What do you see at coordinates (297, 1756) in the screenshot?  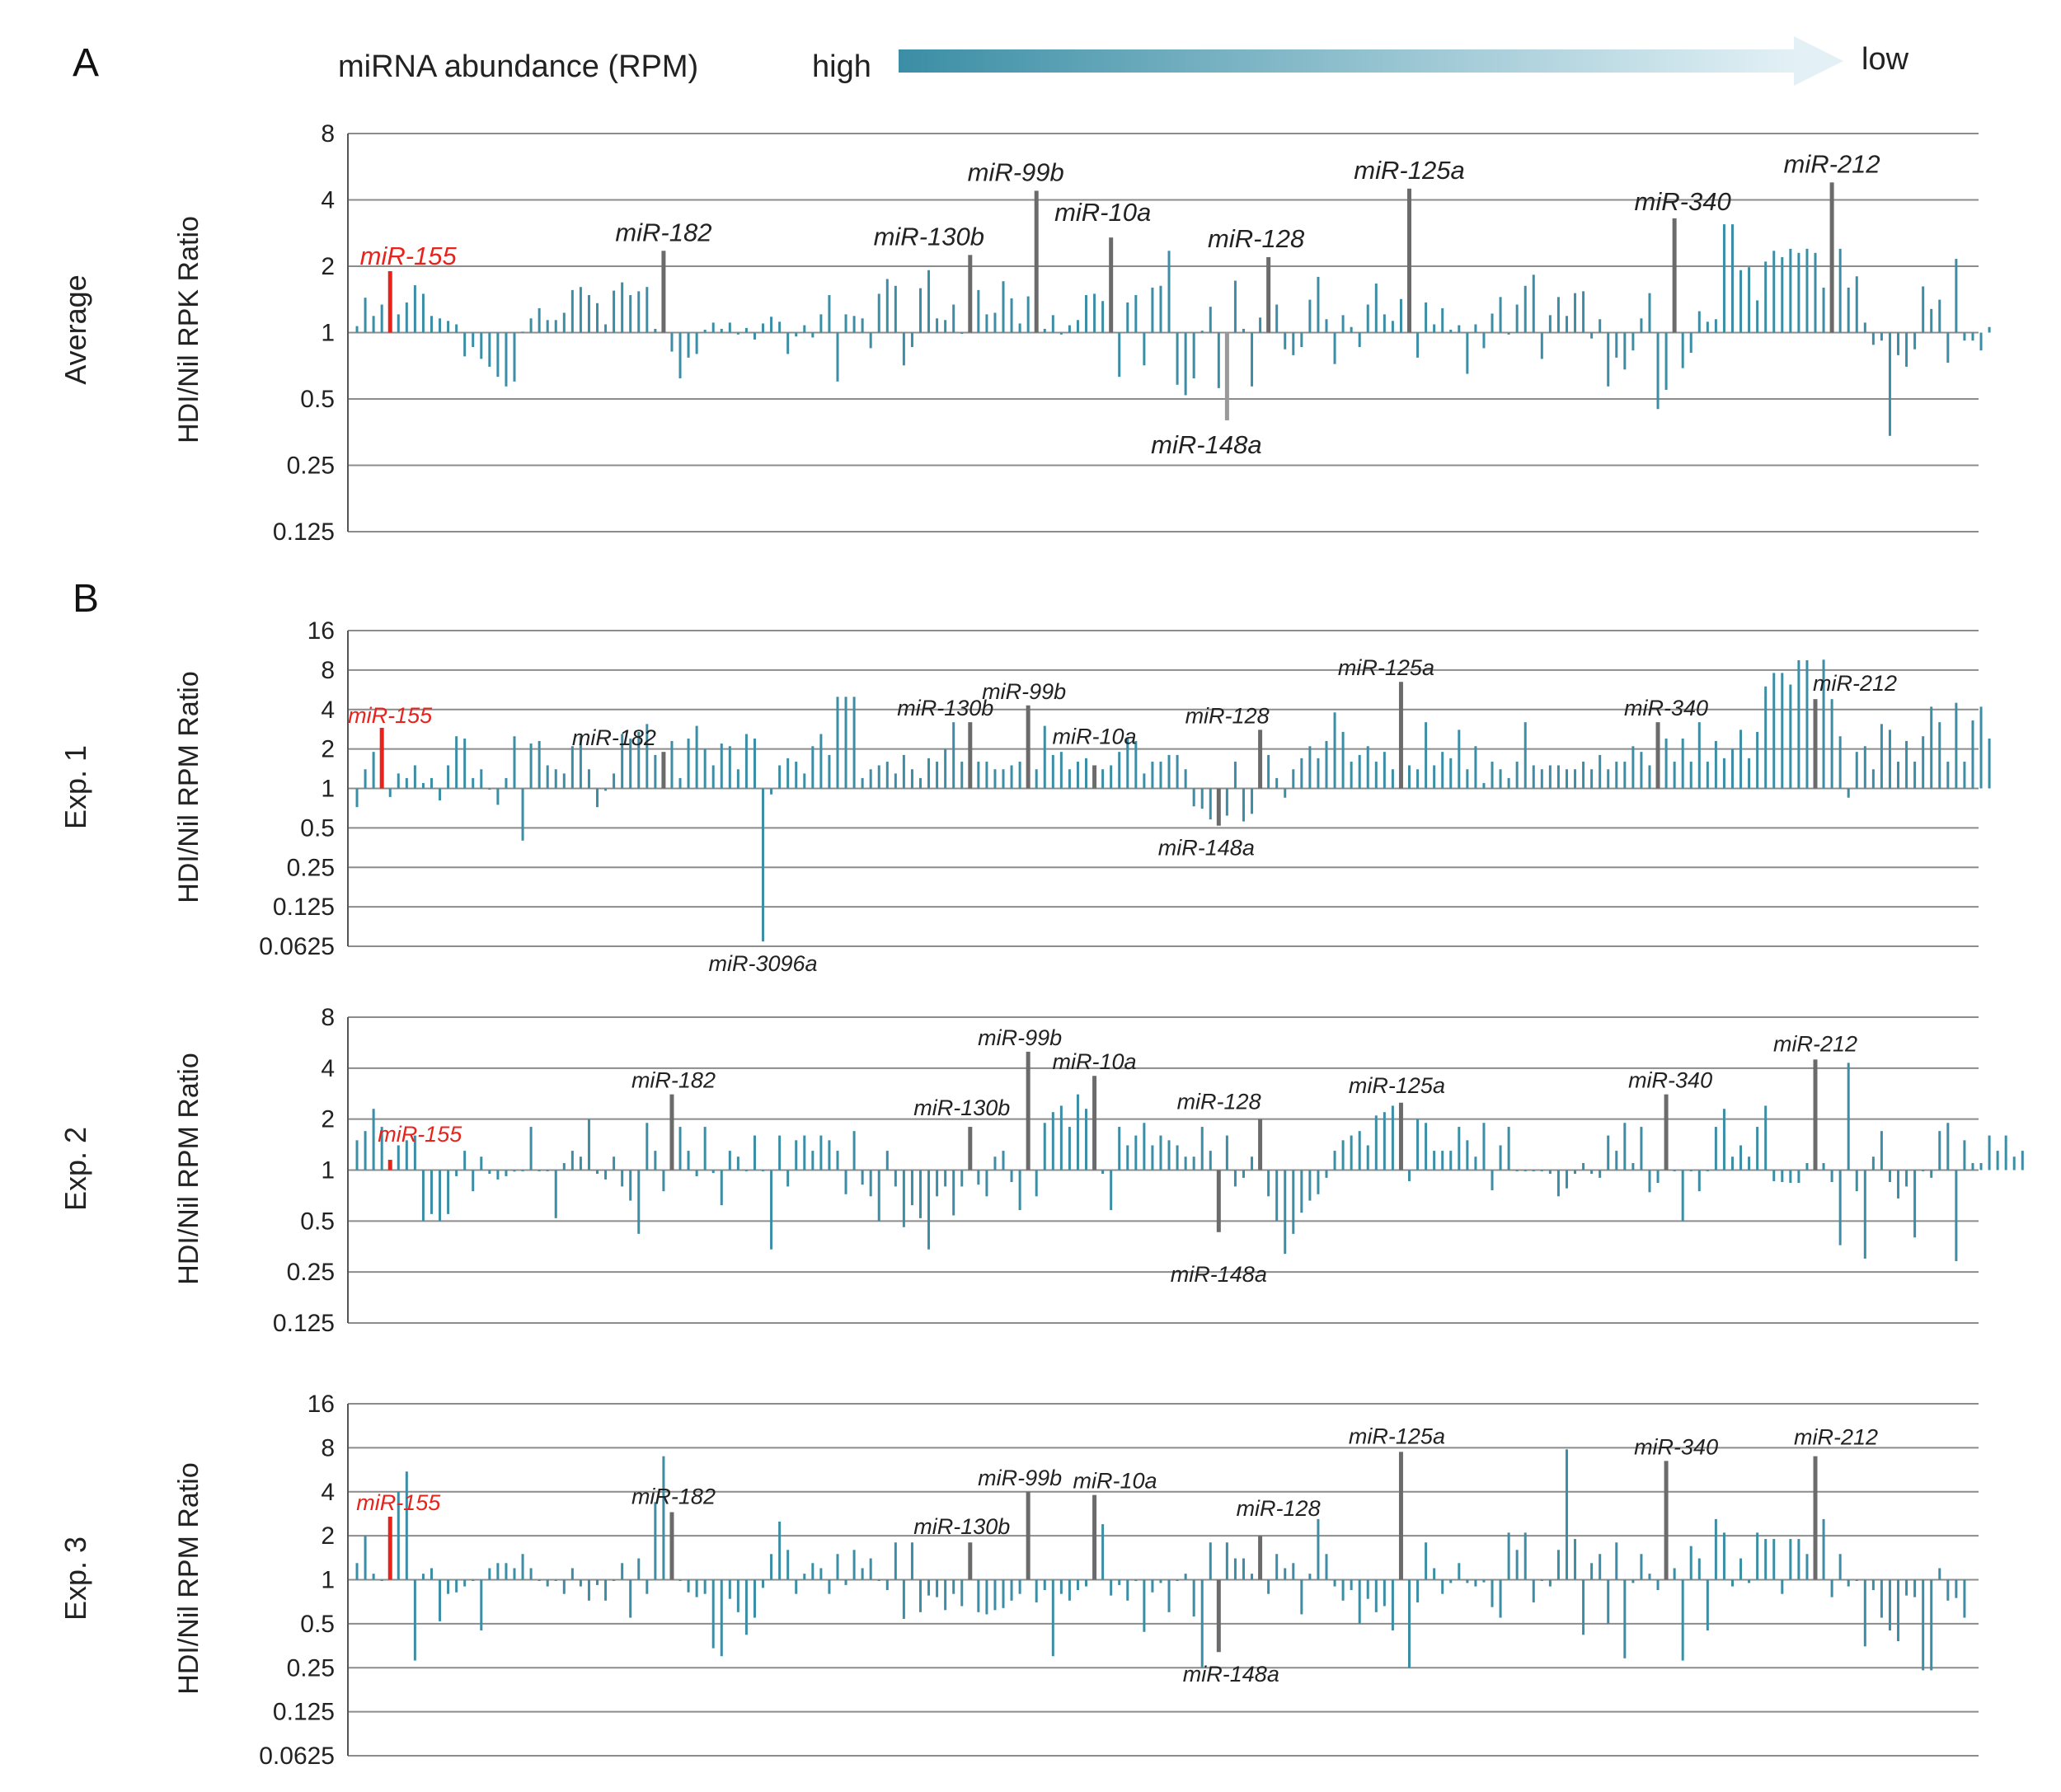 I see `y-tick-label: 0.0625` at bounding box center [297, 1756].